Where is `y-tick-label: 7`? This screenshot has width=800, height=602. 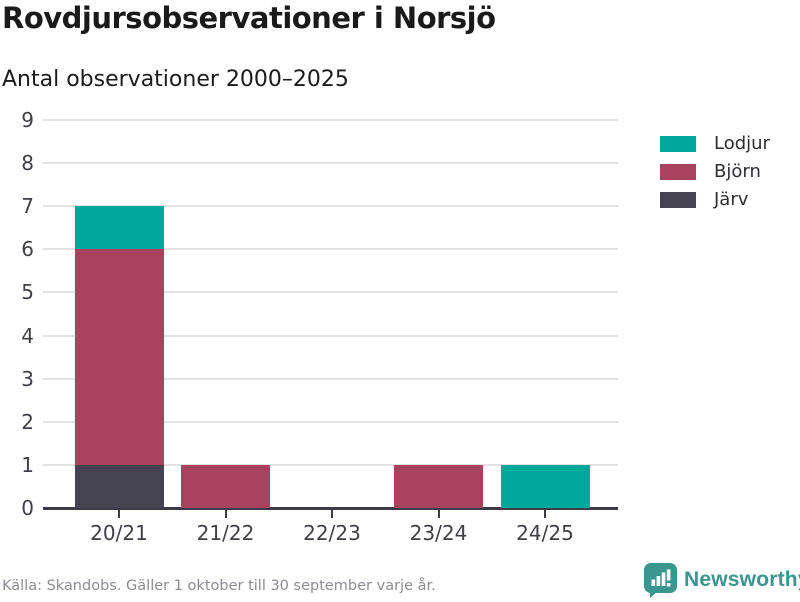 y-tick-label: 7 is located at coordinates (27, 206).